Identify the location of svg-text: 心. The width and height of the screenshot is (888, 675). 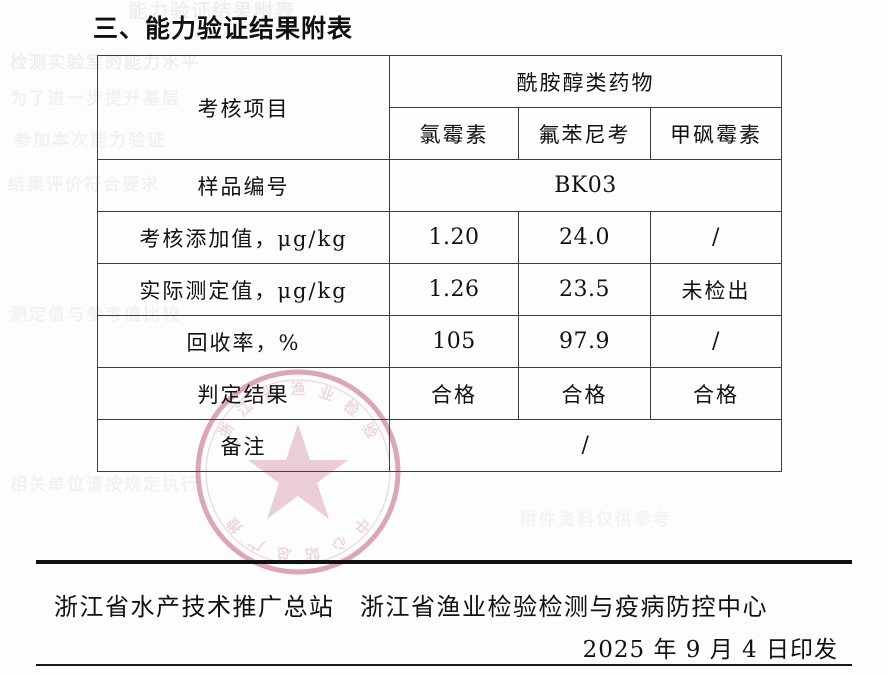
(339, 543).